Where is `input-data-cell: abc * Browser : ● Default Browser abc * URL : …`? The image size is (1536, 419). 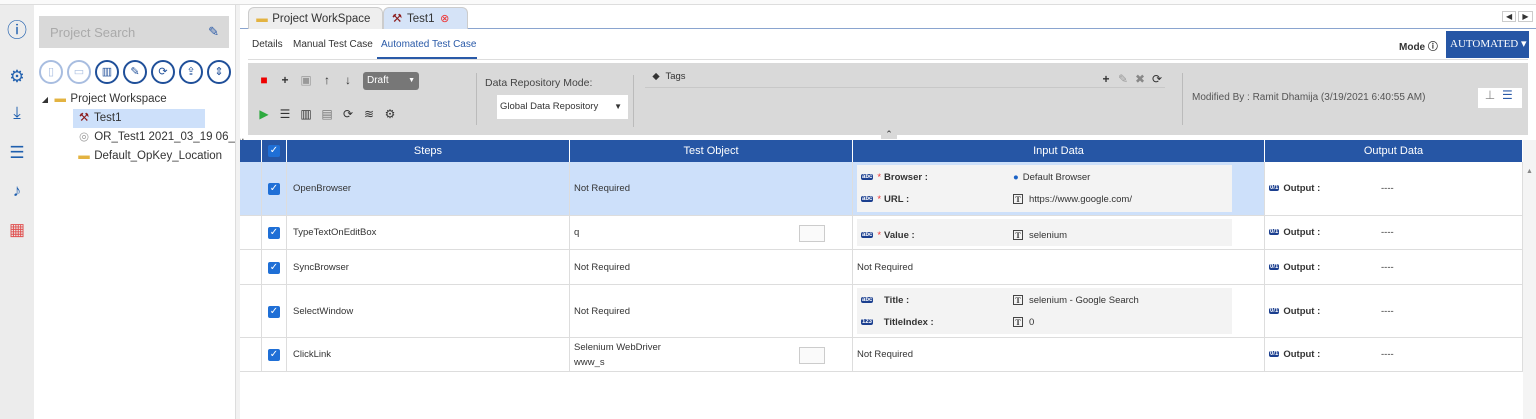
input-data-cell: abc * Browser : ● Default Browser abc * URL : … is located at coordinates (1059, 188).